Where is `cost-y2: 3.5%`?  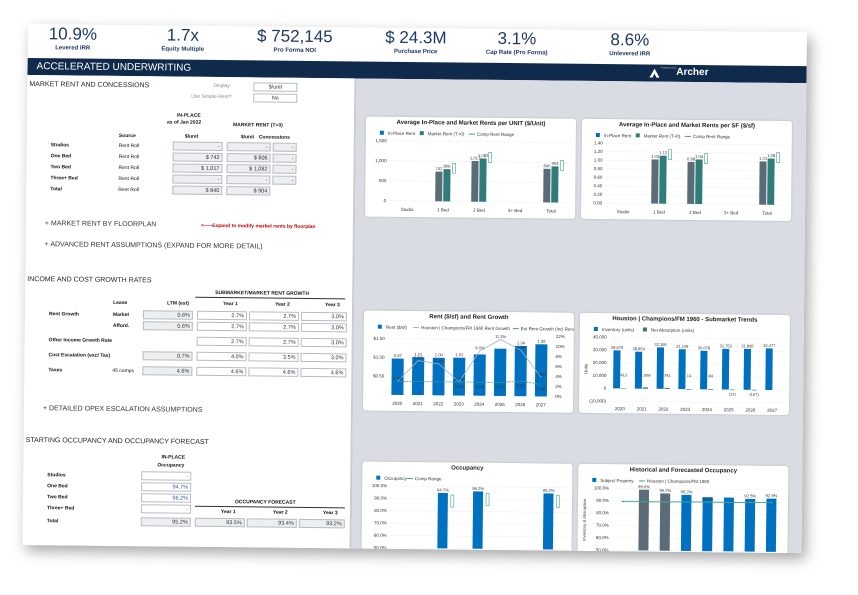
cost-y2: 3.5% is located at coordinates (273, 357).